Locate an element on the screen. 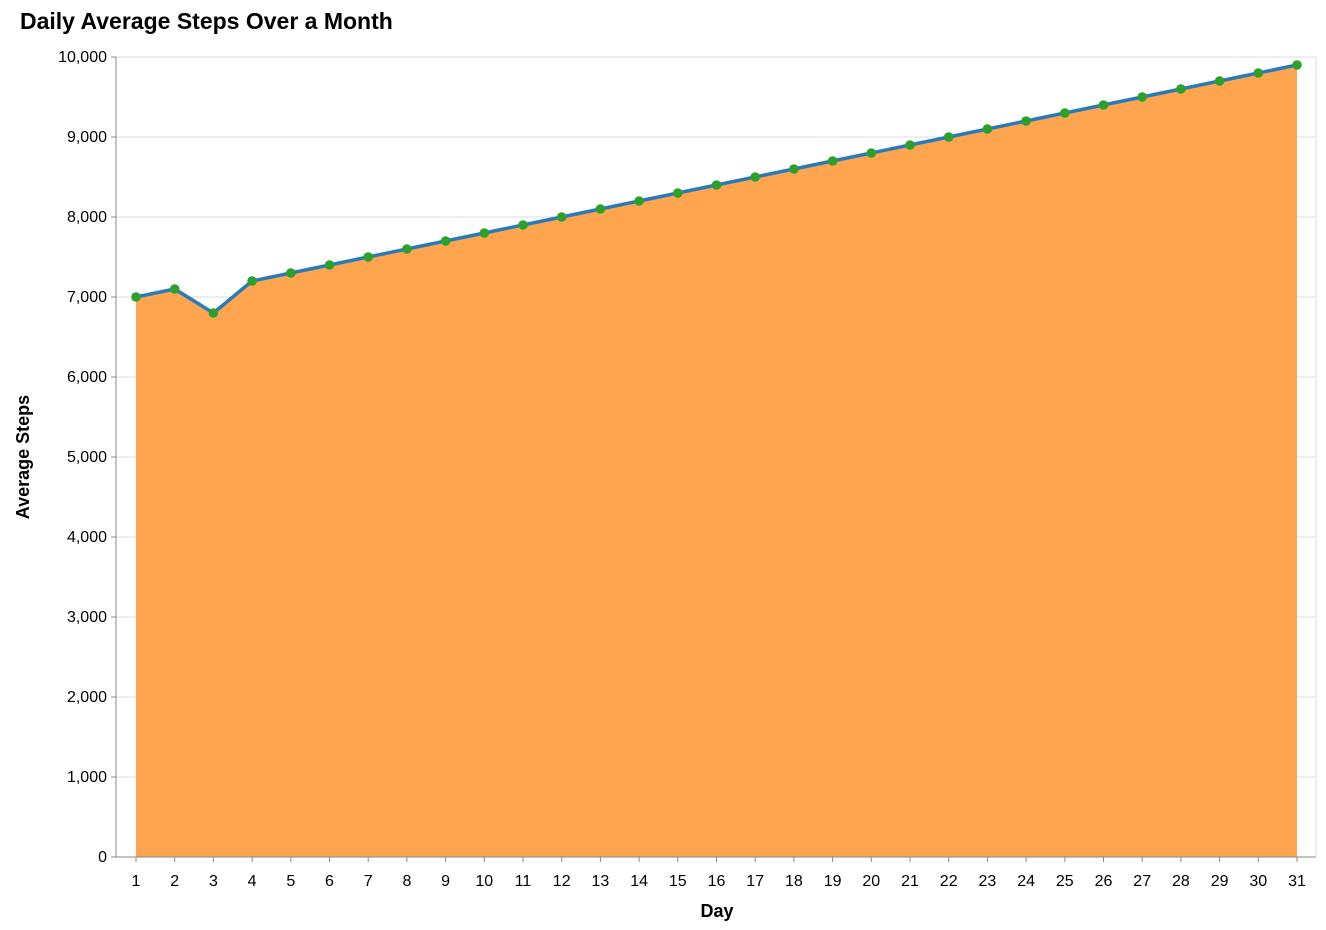 Image resolution: width=1326 pixels, height=930 pixels. x-tick-label: 4 is located at coordinates (252, 881).